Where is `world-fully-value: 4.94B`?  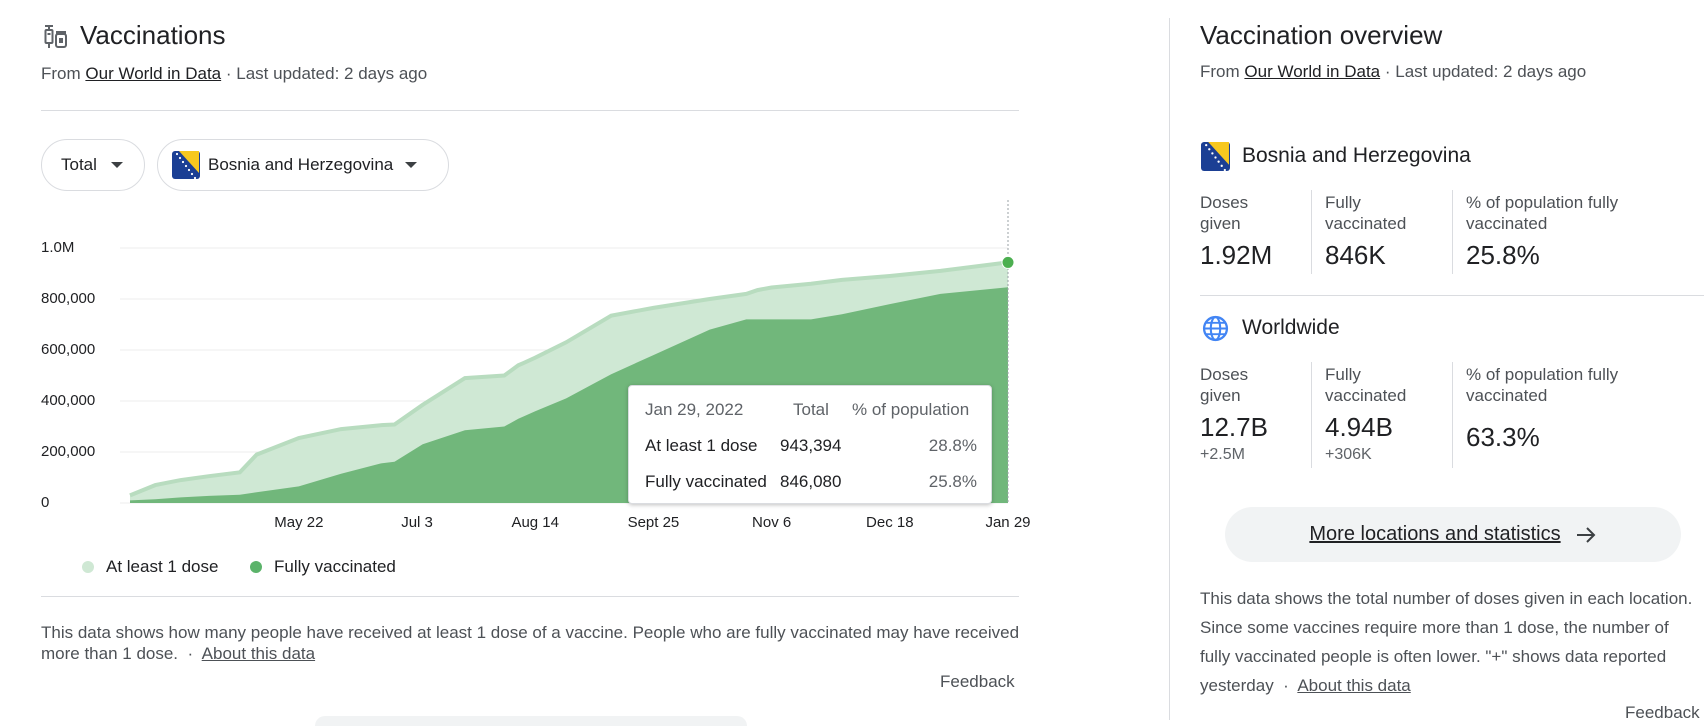 world-fully-value: 4.94B is located at coordinates (1359, 427).